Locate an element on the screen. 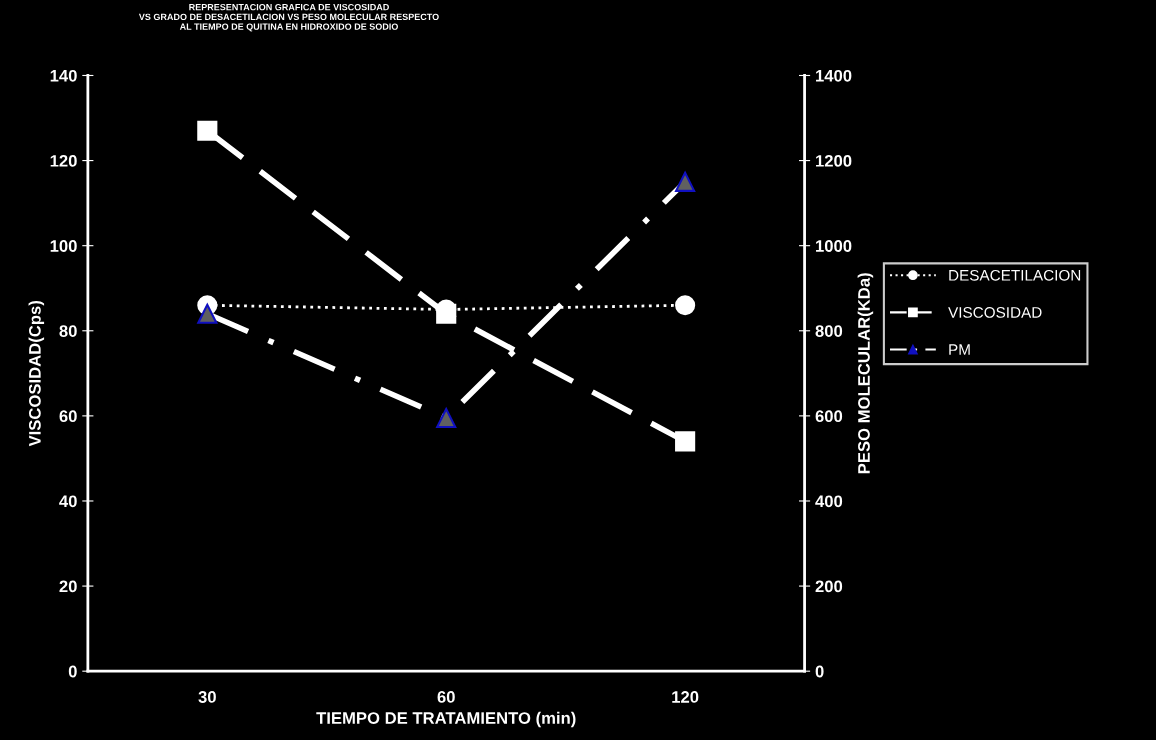  chart-title: REPRESENTACION GRAFICA DE VISCOSIDAD VS GRADO DE DESACETILACION VS PESO MOLECULAR RESPECTO AL TIEMPO DE QUITINA EN HIDROXIDO DE SODIO is located at coordinates (288, 17).